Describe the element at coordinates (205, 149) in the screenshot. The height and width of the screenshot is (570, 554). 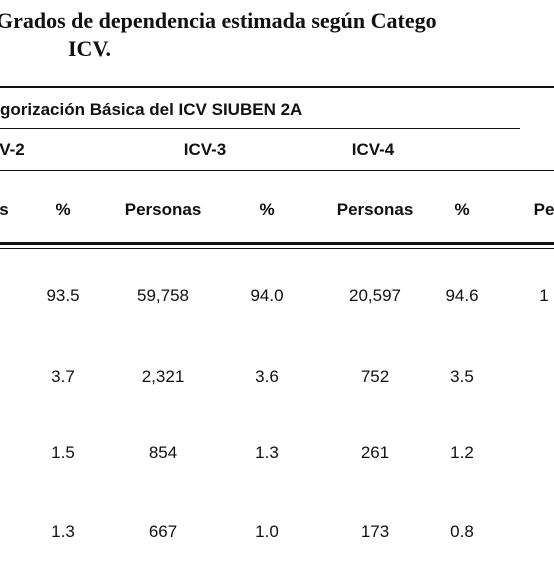
I see `group-header: ICV-3` at that location.